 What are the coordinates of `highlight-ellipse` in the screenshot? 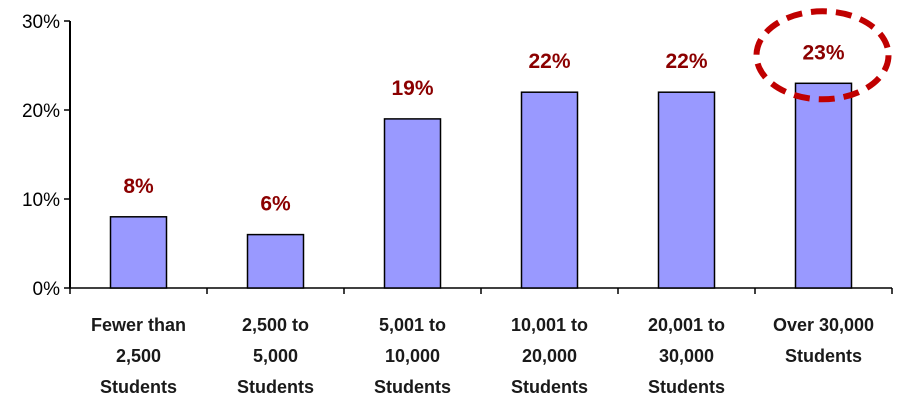 It's located at (822, 55).